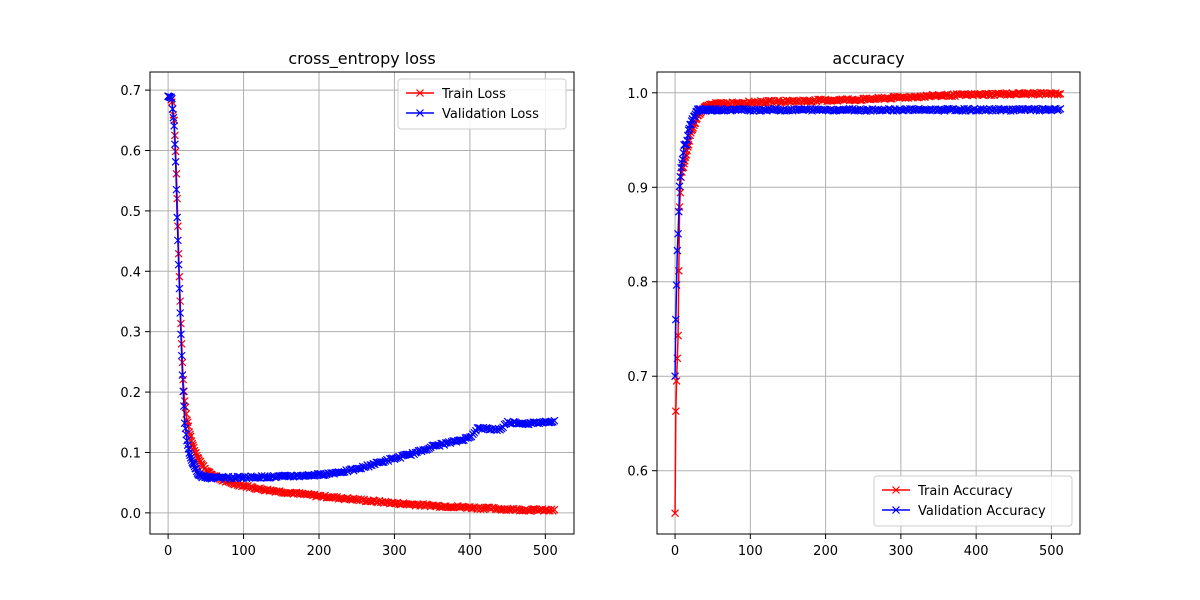 The image size is (1200, 600). Describe the element at coordinates (825, 551) in the screenshot. I see `x-tick-label: 200` at that location.